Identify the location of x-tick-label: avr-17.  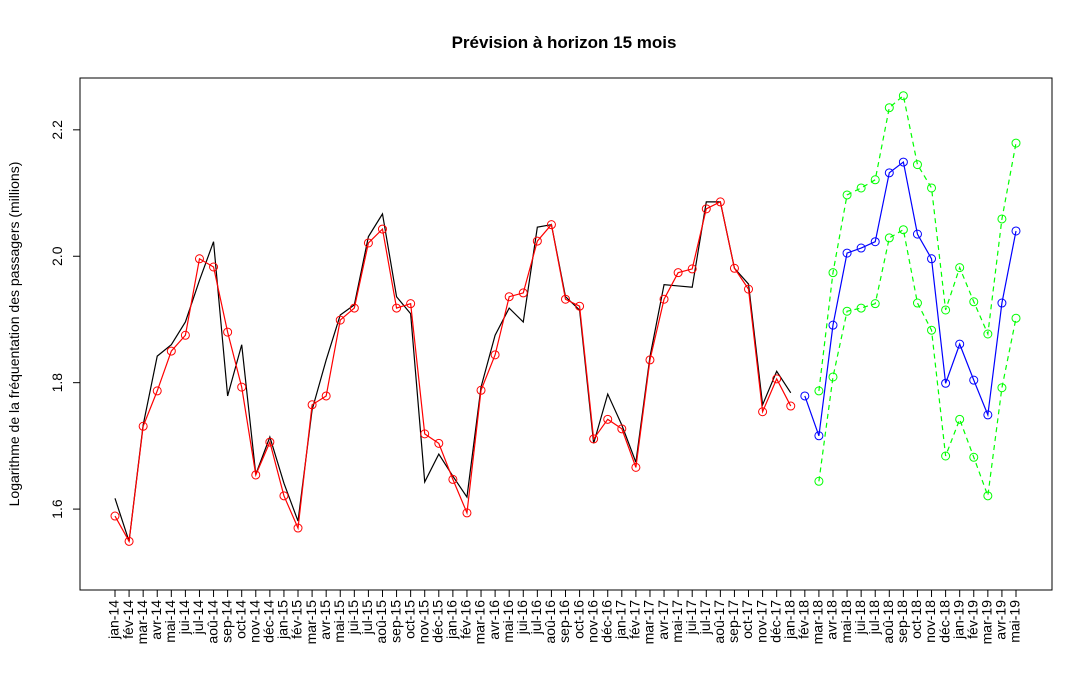
(663, 620).